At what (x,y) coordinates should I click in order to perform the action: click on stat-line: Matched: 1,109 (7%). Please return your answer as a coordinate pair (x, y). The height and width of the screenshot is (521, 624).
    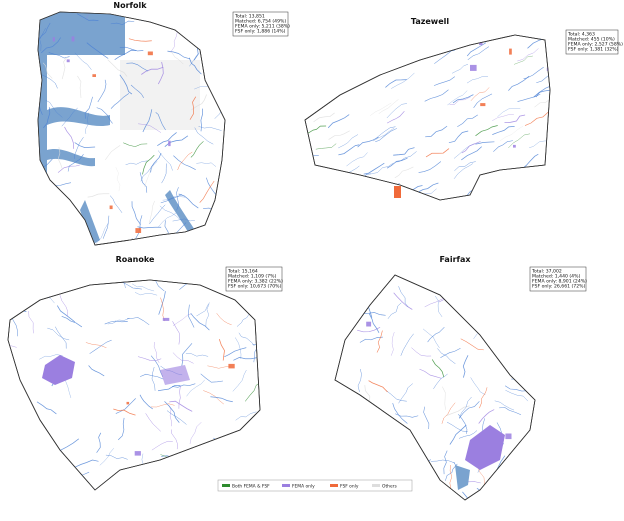
    Looking at the image, I should click on (252, 277).